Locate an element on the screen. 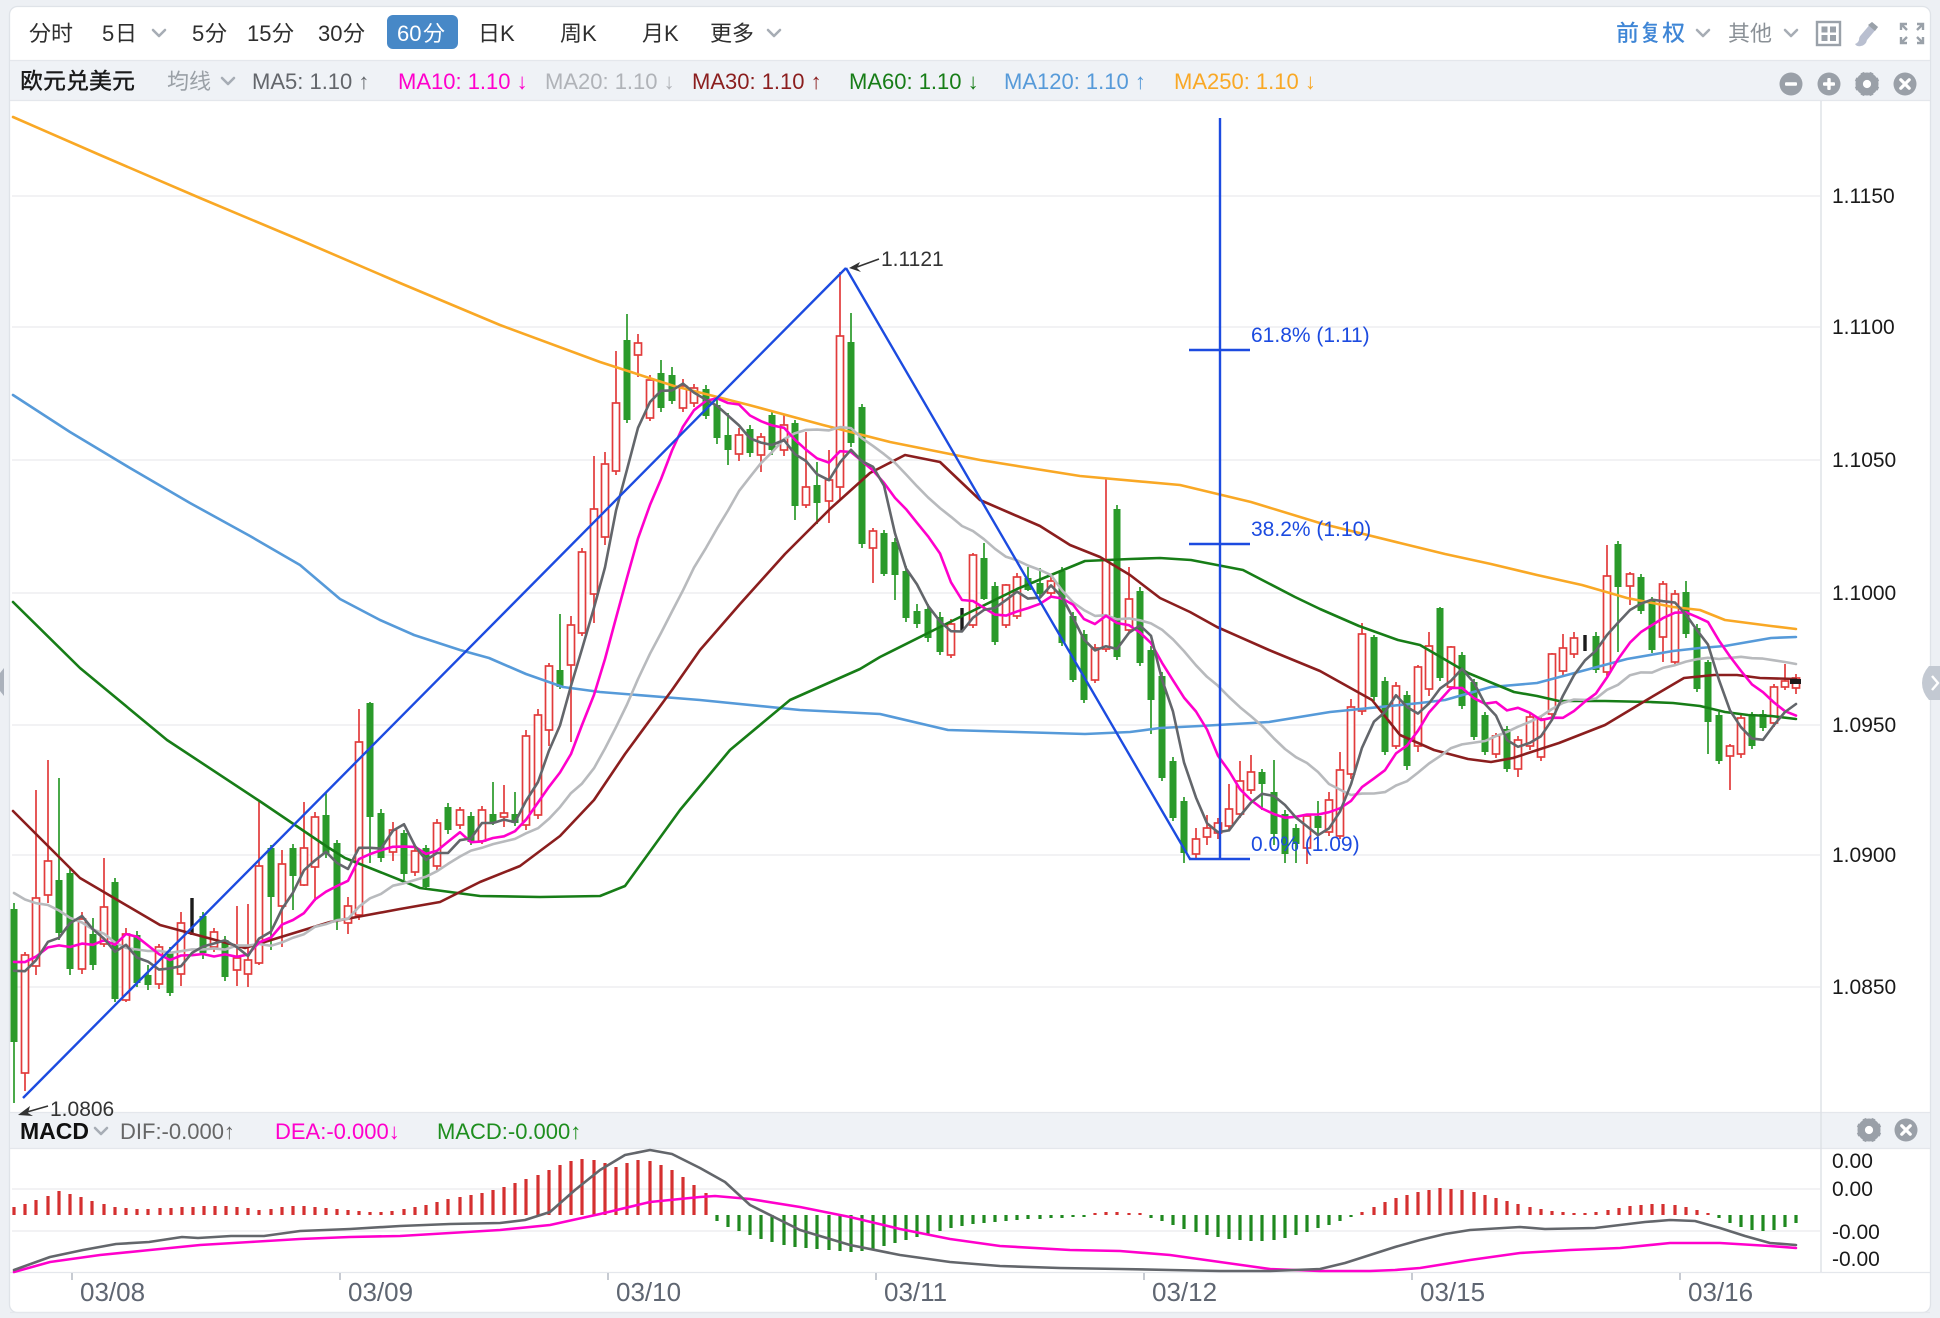  svg-text: 03/11 is located at coordinates (915, 1292).